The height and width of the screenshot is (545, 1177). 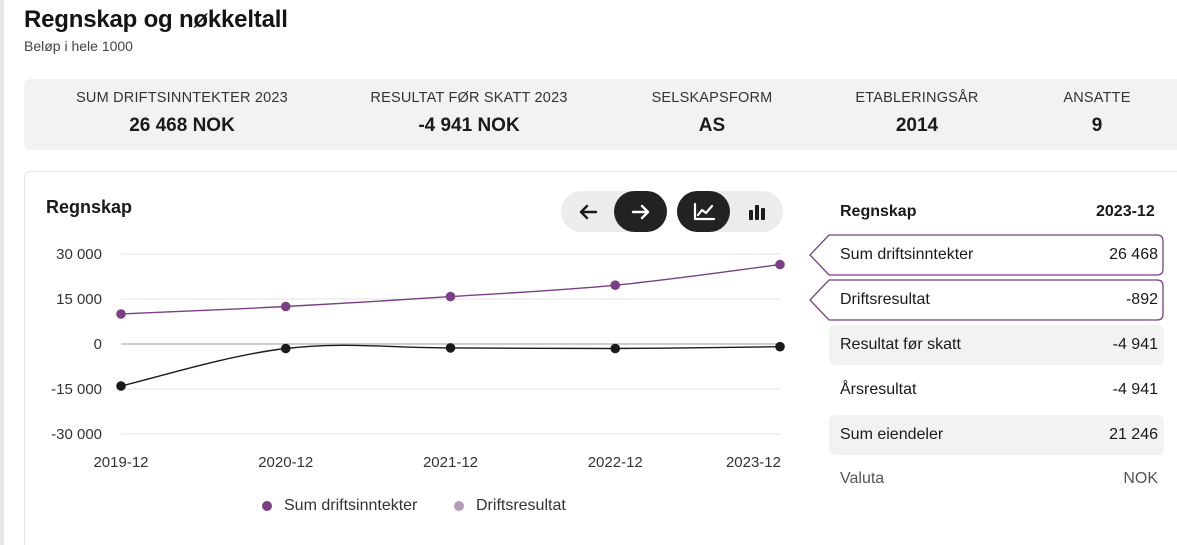 What do you see at coordinates (79, 299) in the screenshot?
I see `y-tick-label: 15 000` at bounding box center [79, 299].